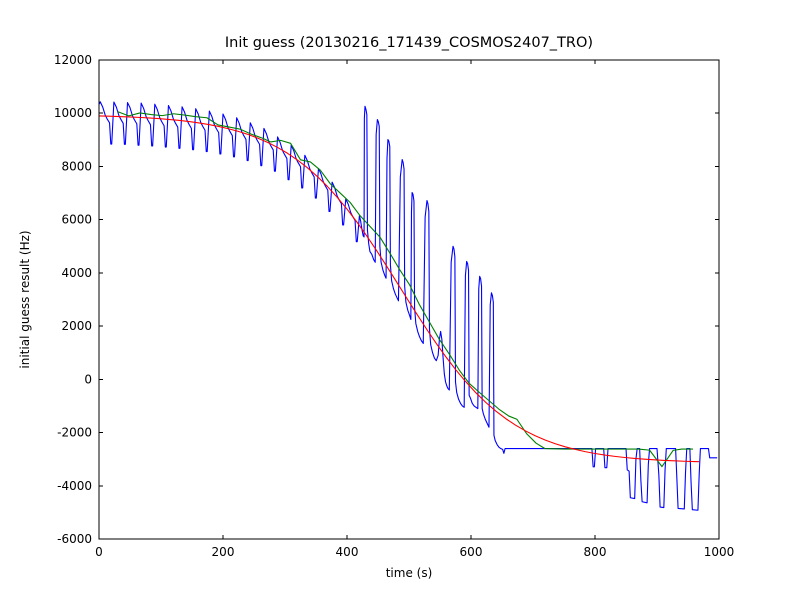  I want to click on y-tick-label: 8000, so click(76, 166).